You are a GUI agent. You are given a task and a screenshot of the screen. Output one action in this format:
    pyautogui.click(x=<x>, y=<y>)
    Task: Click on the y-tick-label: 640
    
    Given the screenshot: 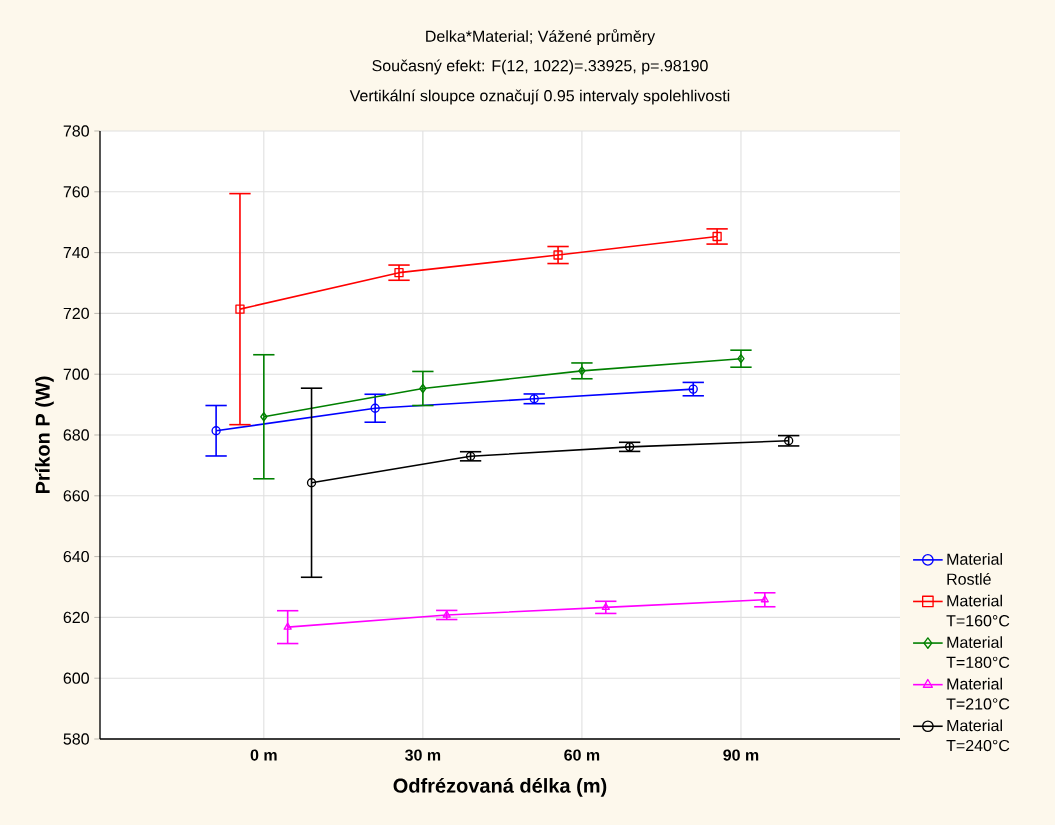 What is the action you would take?
    pyautogui.click(x=76, y=556)
    